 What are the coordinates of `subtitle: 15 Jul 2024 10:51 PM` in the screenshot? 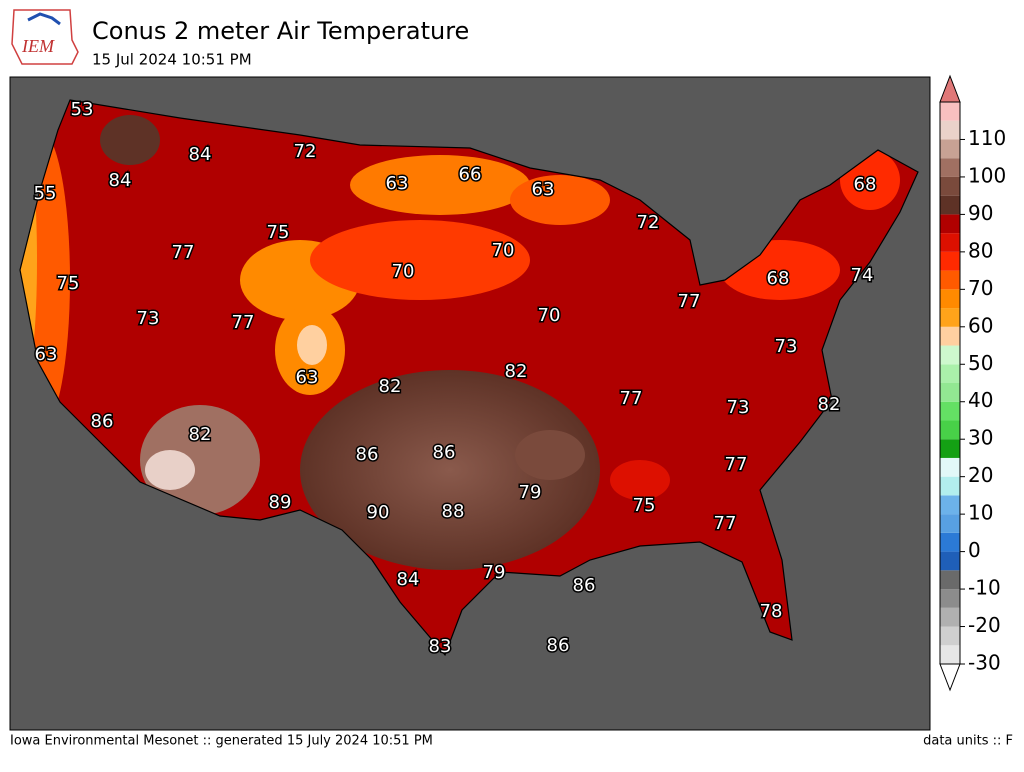 It's located at (172, 60).